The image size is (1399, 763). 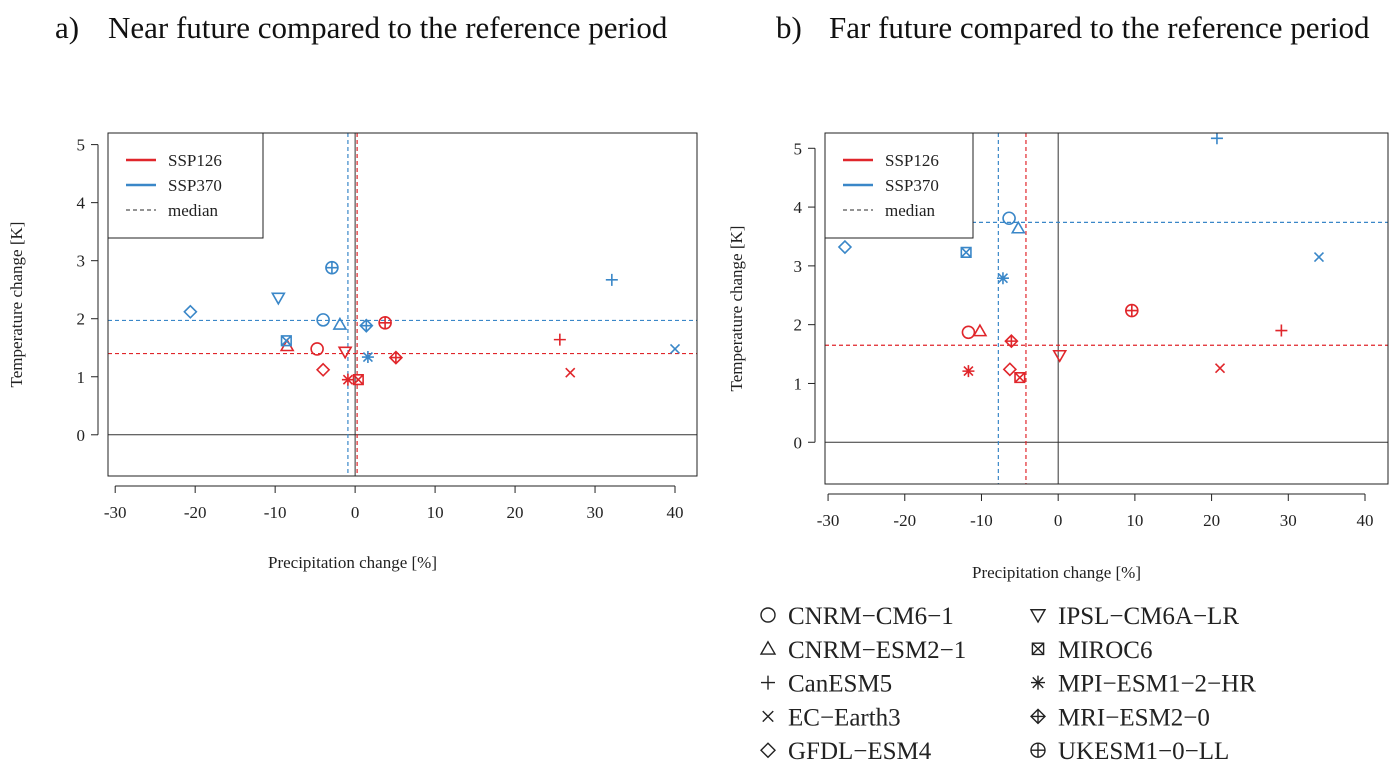 I want to click on legend-label: IPSL−CM6A−LR, so click(x=1148, y=616).